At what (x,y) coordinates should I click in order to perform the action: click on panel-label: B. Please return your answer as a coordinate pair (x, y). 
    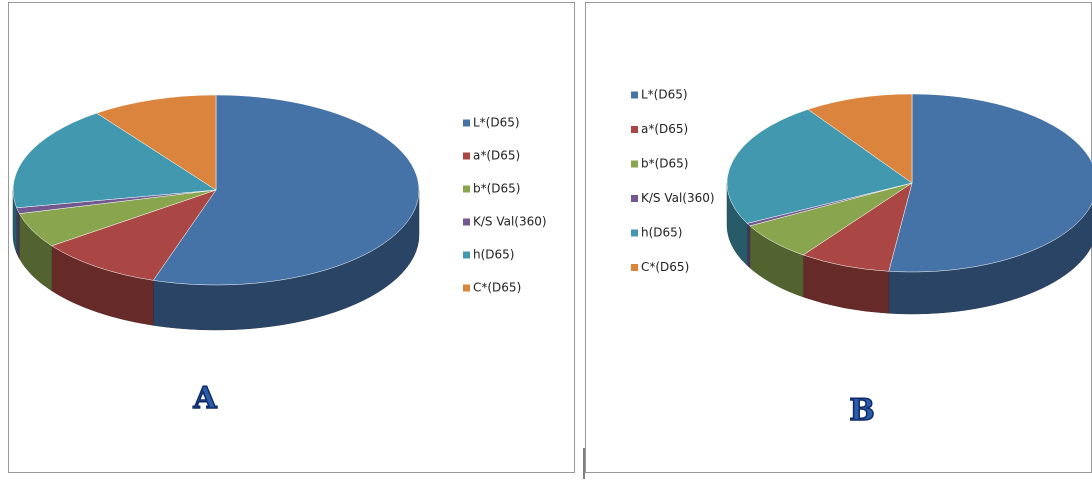
    Looking at the image, I should click on (861, 410).